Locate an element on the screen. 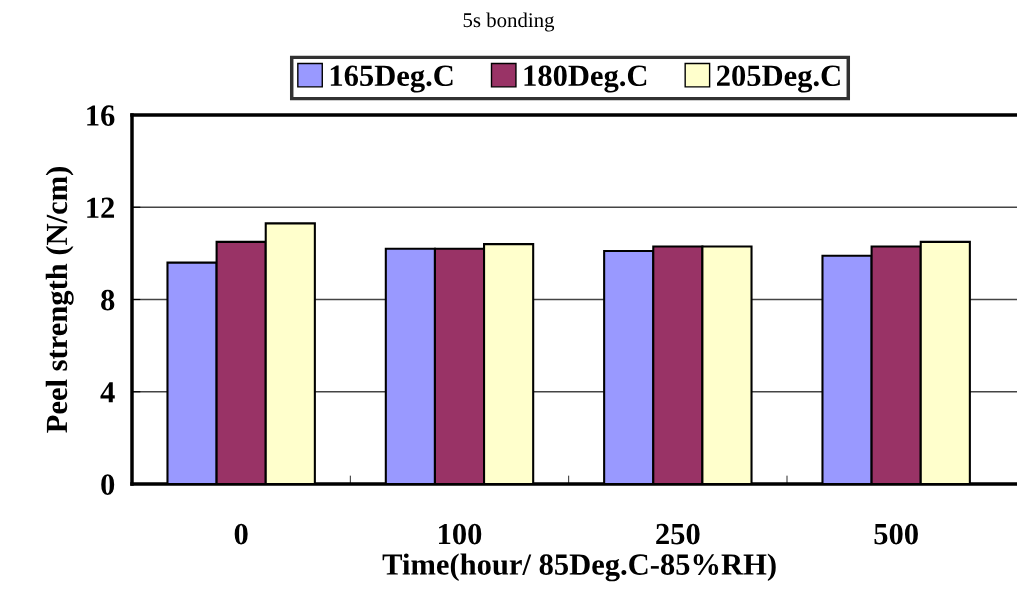 This screenshot has width=1017, height=604. y-tick-label: 0 is located at coordinates (108, 484).